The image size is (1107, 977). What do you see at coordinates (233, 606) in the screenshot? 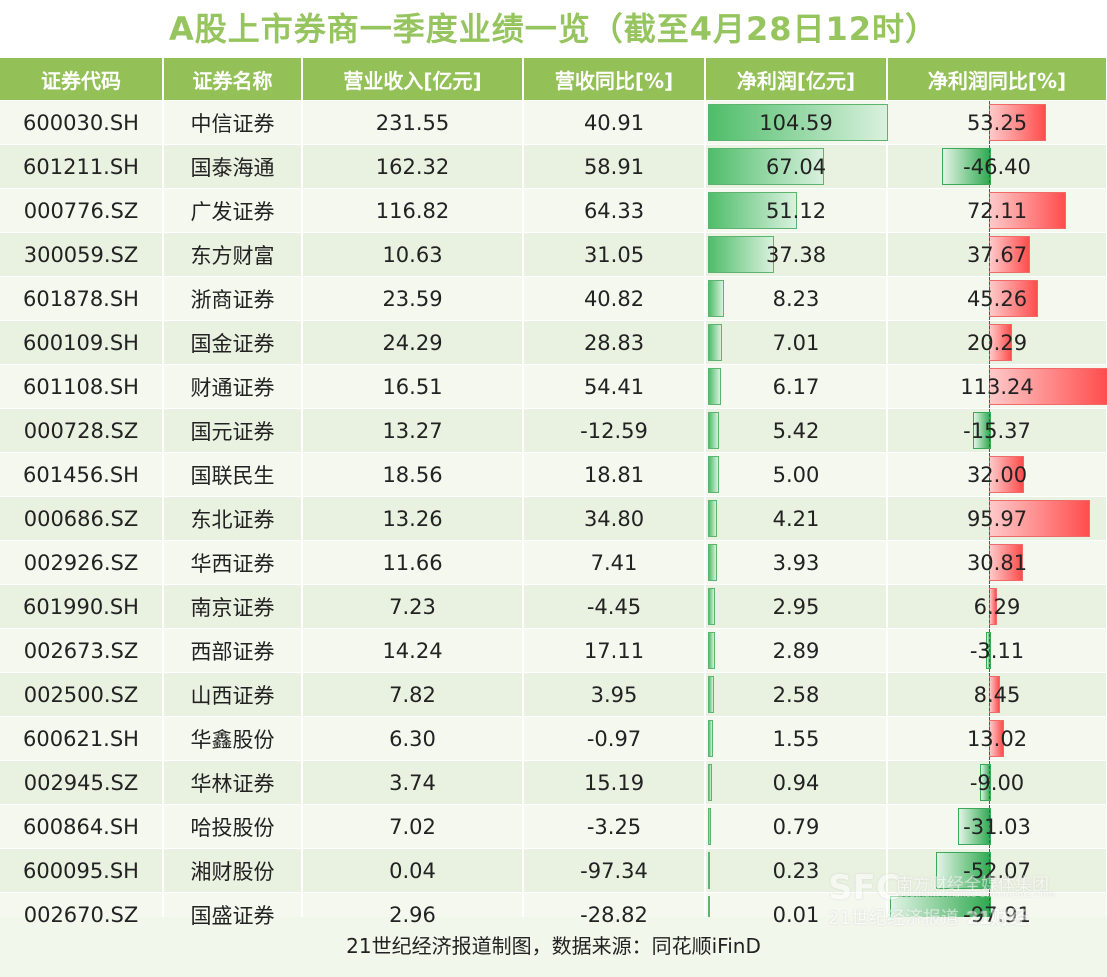
I see `cell-name: 南京证券` at bounding box center [233, 606].